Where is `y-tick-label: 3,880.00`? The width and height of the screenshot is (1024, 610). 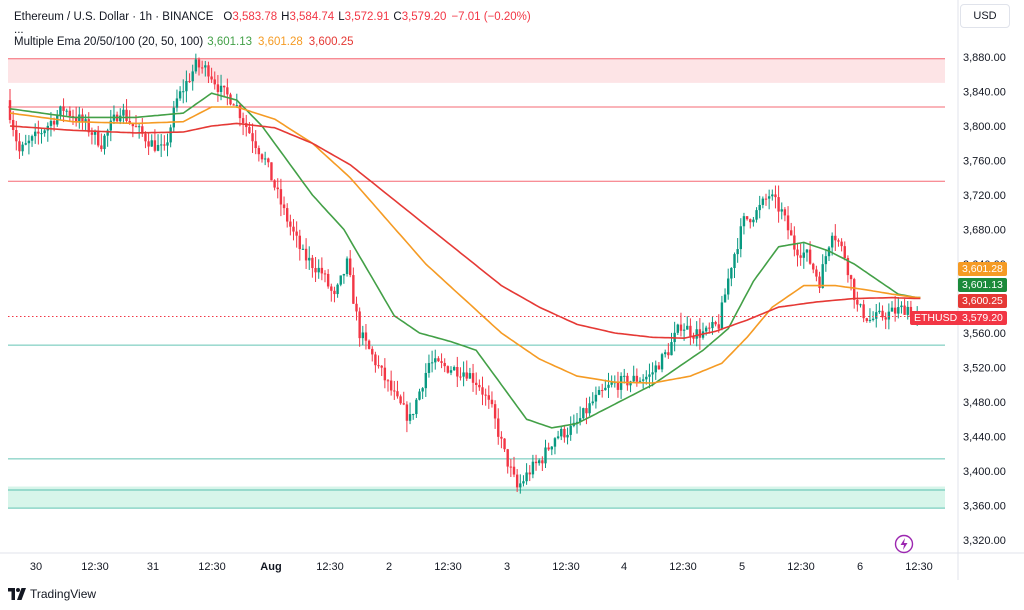
y-tick-label: 3,880.00 is located at coordinates (984, 58).